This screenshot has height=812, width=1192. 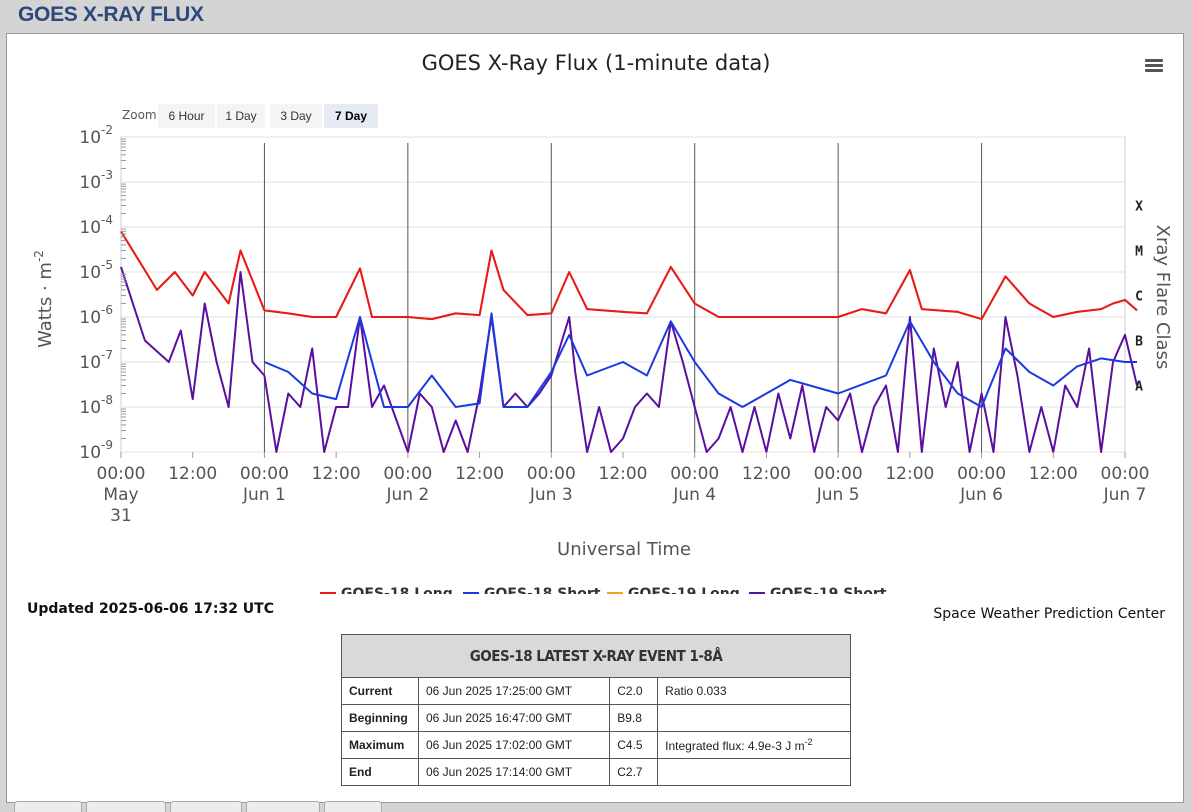 I want to click on x-axis-title: Universal Time, so click(x=624, y=549).